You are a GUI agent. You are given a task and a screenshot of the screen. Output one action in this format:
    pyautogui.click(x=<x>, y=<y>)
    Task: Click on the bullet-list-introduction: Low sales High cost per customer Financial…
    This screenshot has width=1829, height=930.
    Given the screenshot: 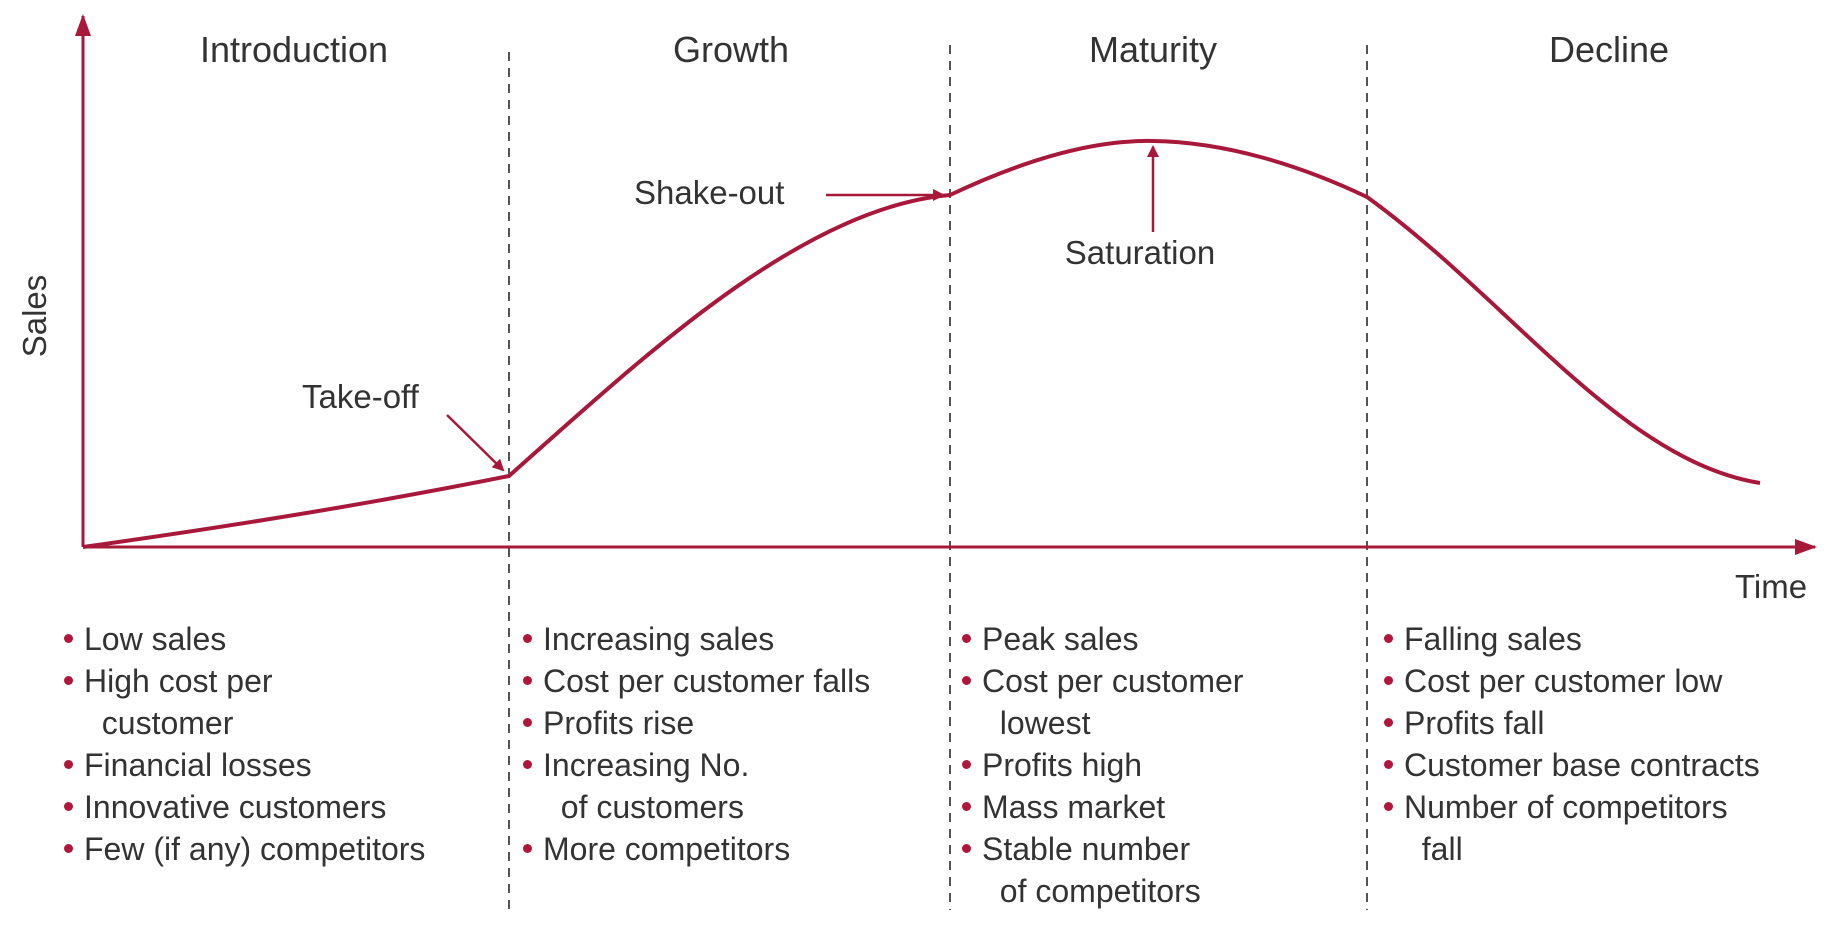 What is the action you would take?
    pyautogui.click(x=243, y=744)
    